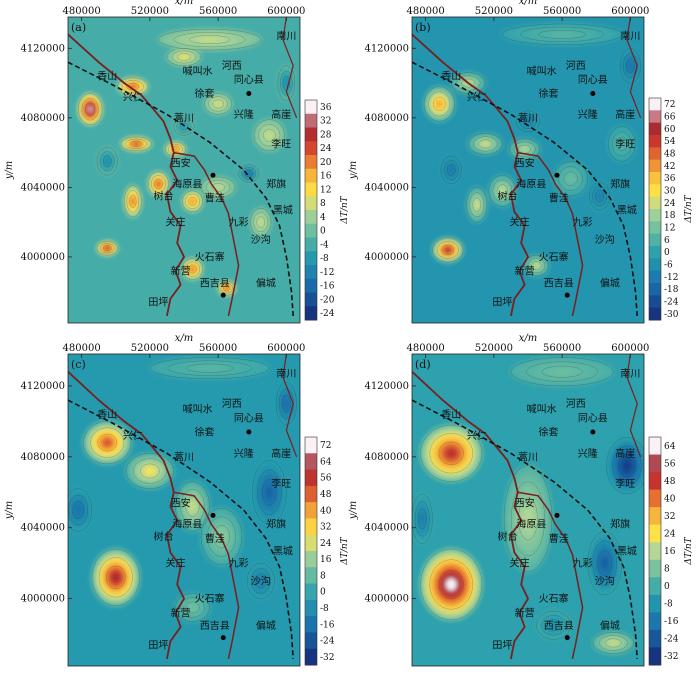  What do you see at coordinates (670, 552) in the screenshot?
I see `colorbar-tick-label: 16` at bounding box center [670, 552].